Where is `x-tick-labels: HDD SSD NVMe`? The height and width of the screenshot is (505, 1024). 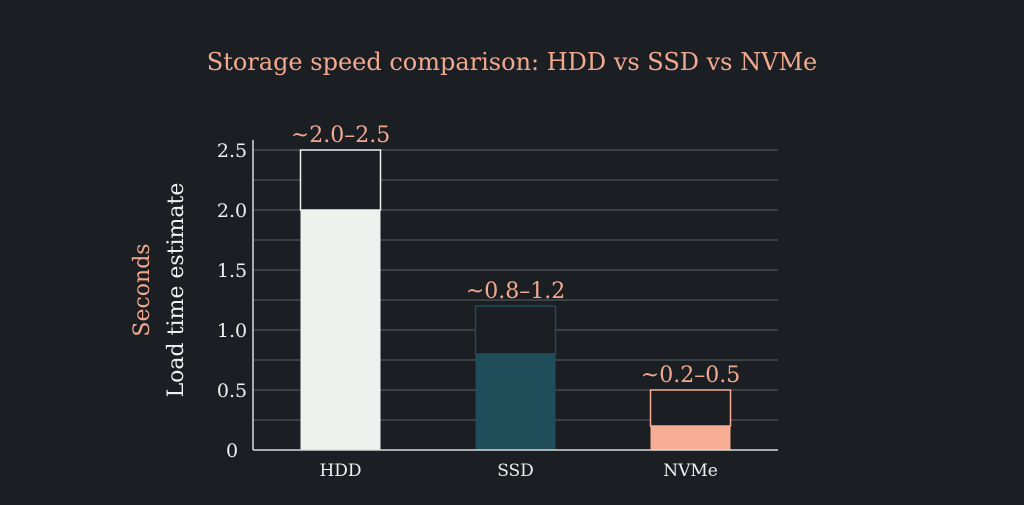 x-tick-labels: HDD SSD NVMe is located at coordinates (518, 471).